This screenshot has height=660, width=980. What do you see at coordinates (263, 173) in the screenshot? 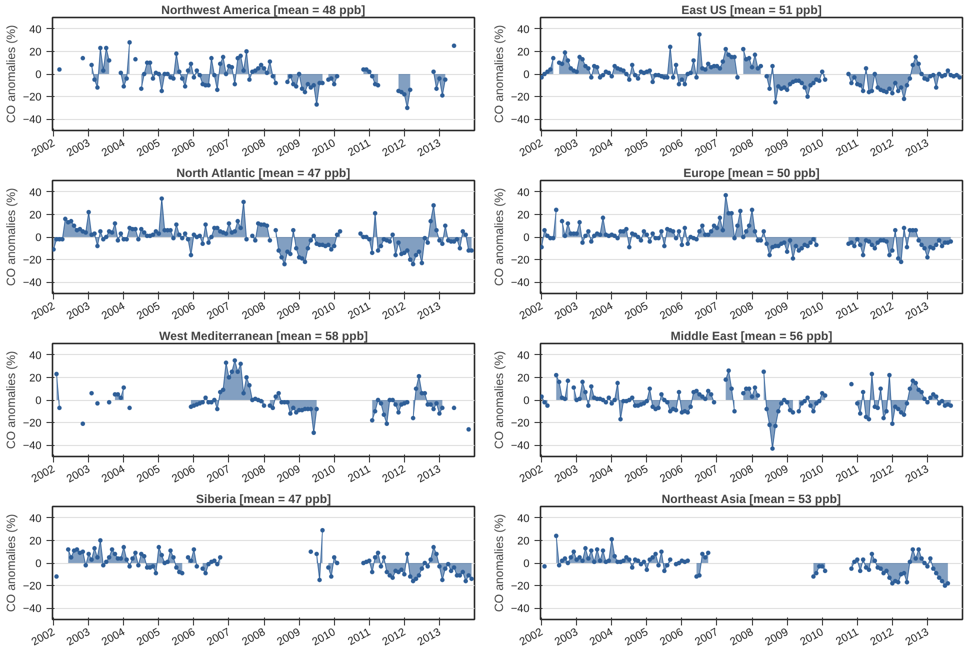
I see `chart-title: North Atlantic [mean = 47 ppb]` at bounding box center [263, 173].